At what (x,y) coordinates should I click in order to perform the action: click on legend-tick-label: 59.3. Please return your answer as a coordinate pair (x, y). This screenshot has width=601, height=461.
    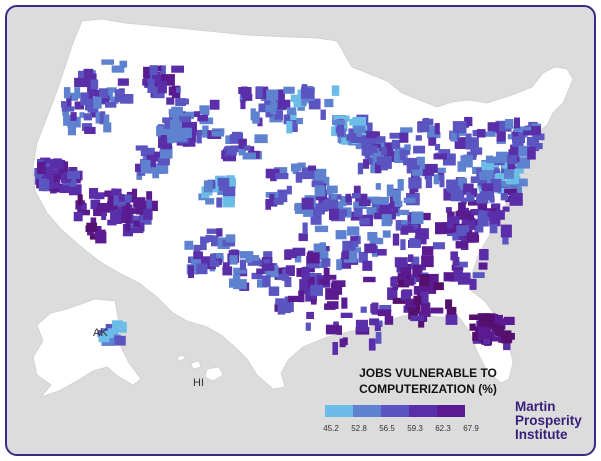
    Looking at the image, I should click on (415, 428).